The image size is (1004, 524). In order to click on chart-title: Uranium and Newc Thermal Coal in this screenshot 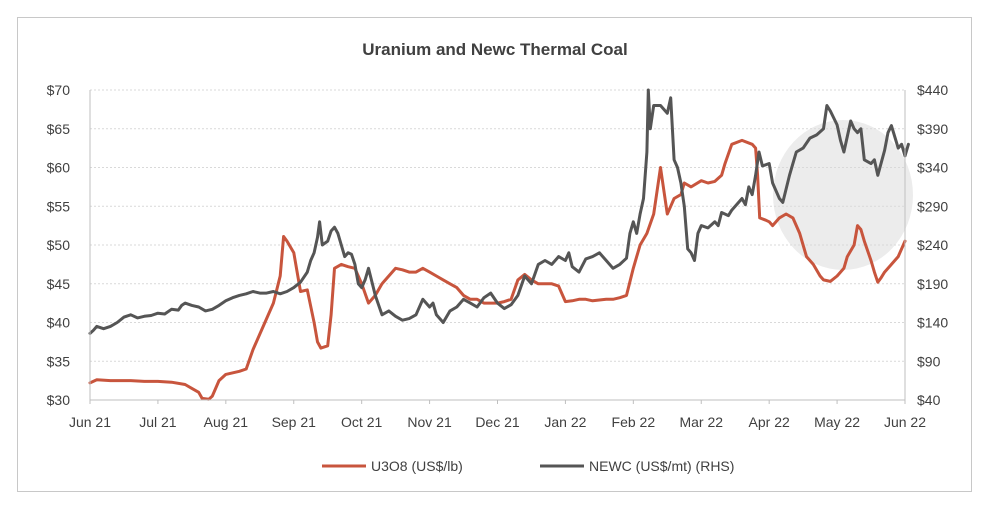, I will do `click(494, 49)`.